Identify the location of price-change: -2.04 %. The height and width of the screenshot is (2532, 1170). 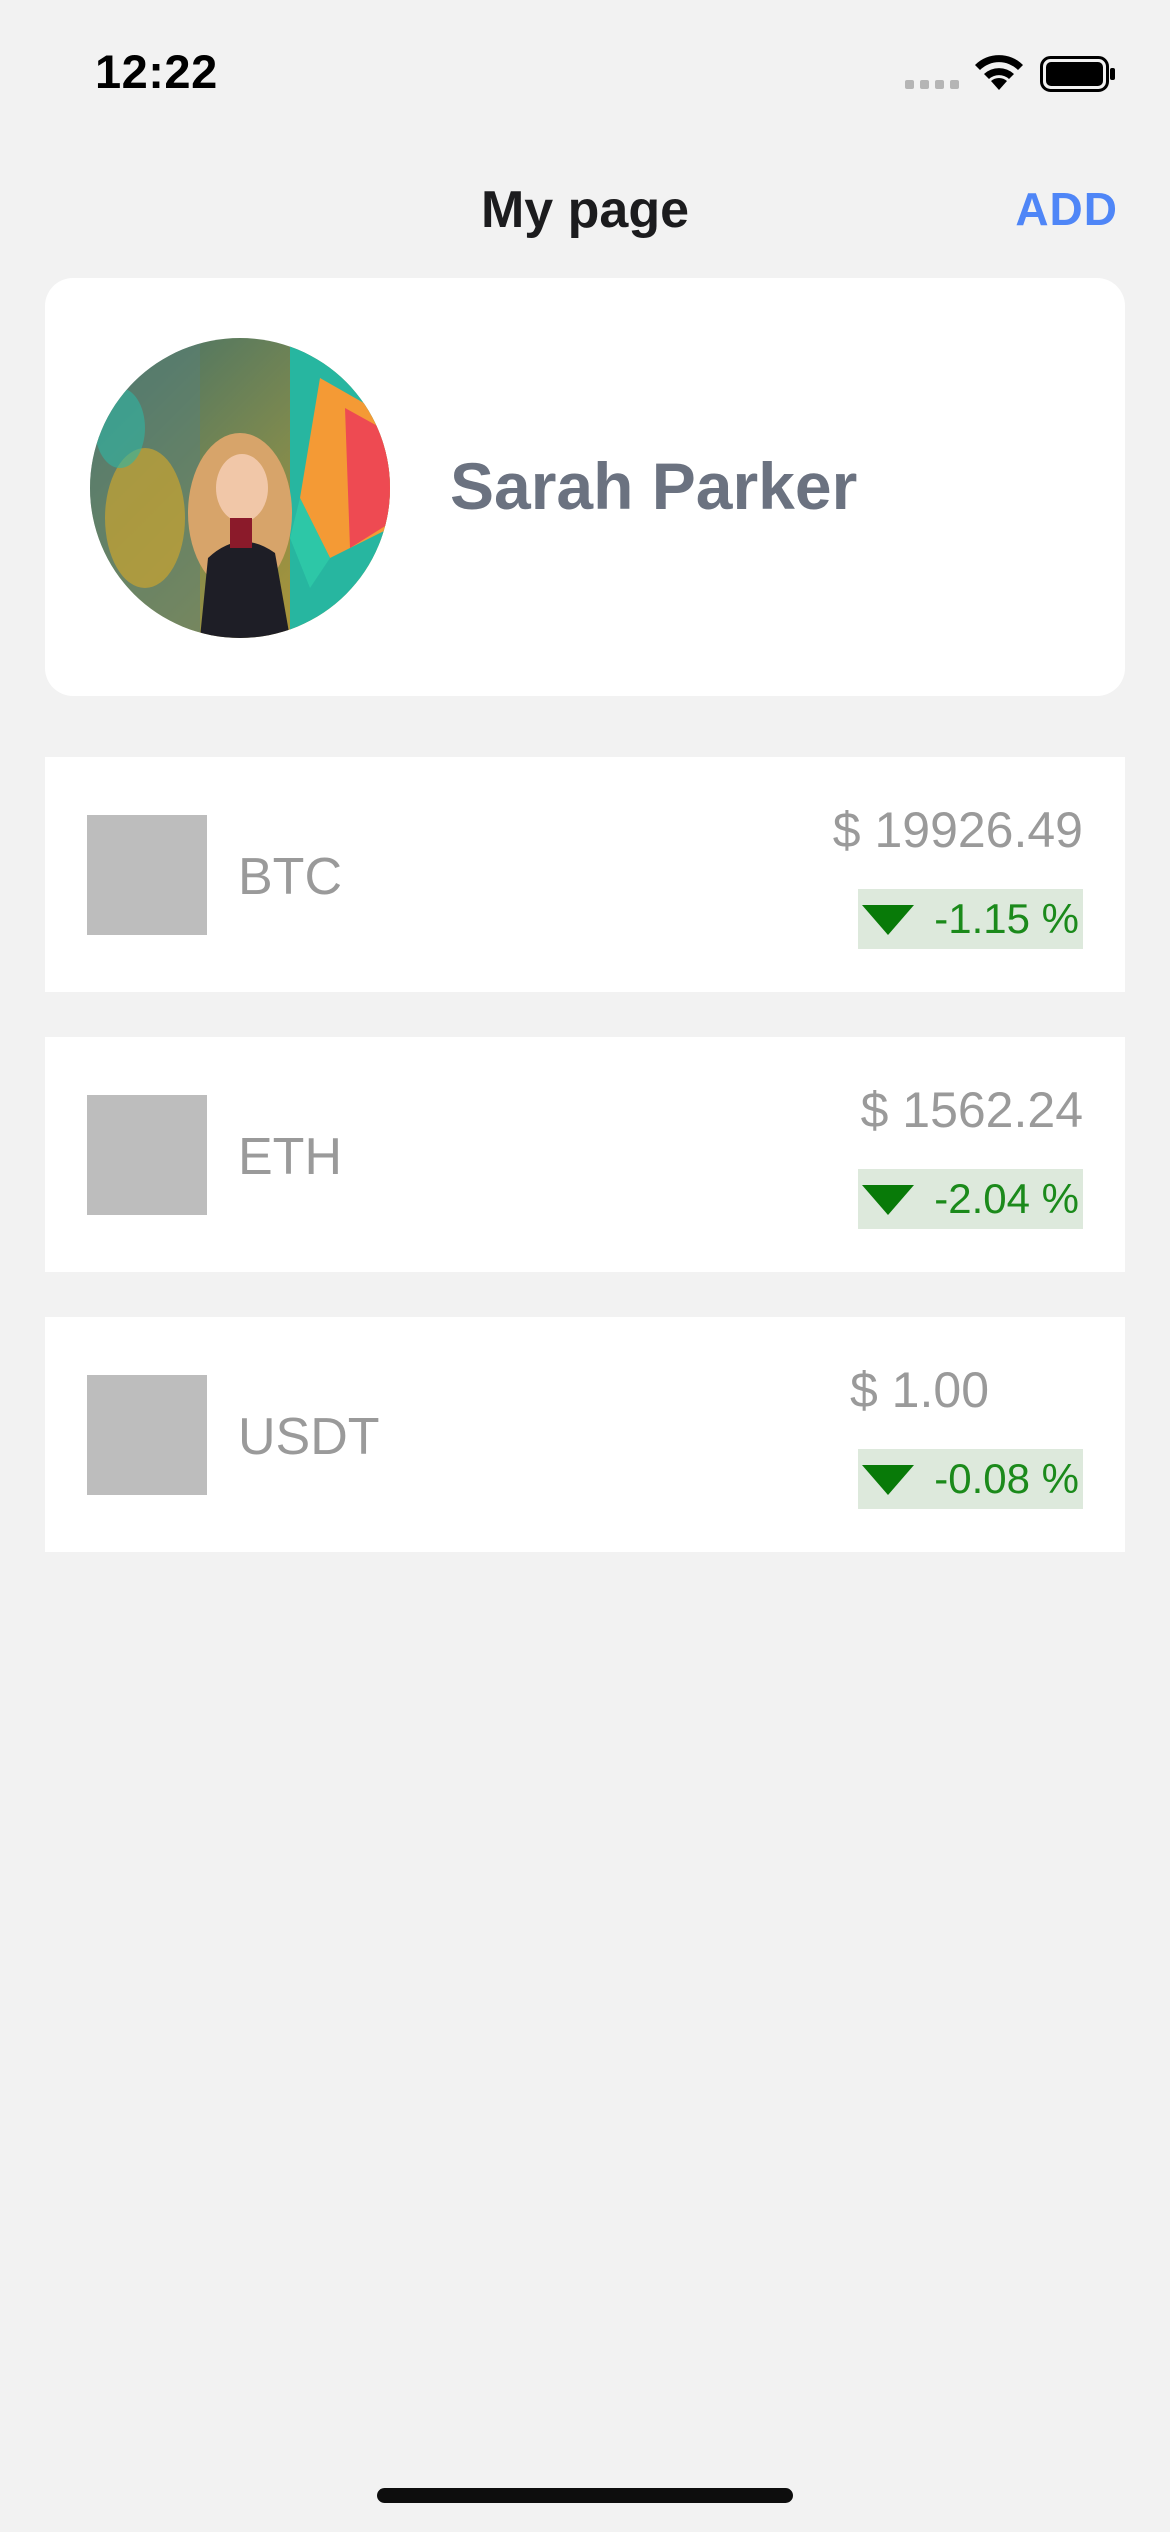
(1006, 1198).